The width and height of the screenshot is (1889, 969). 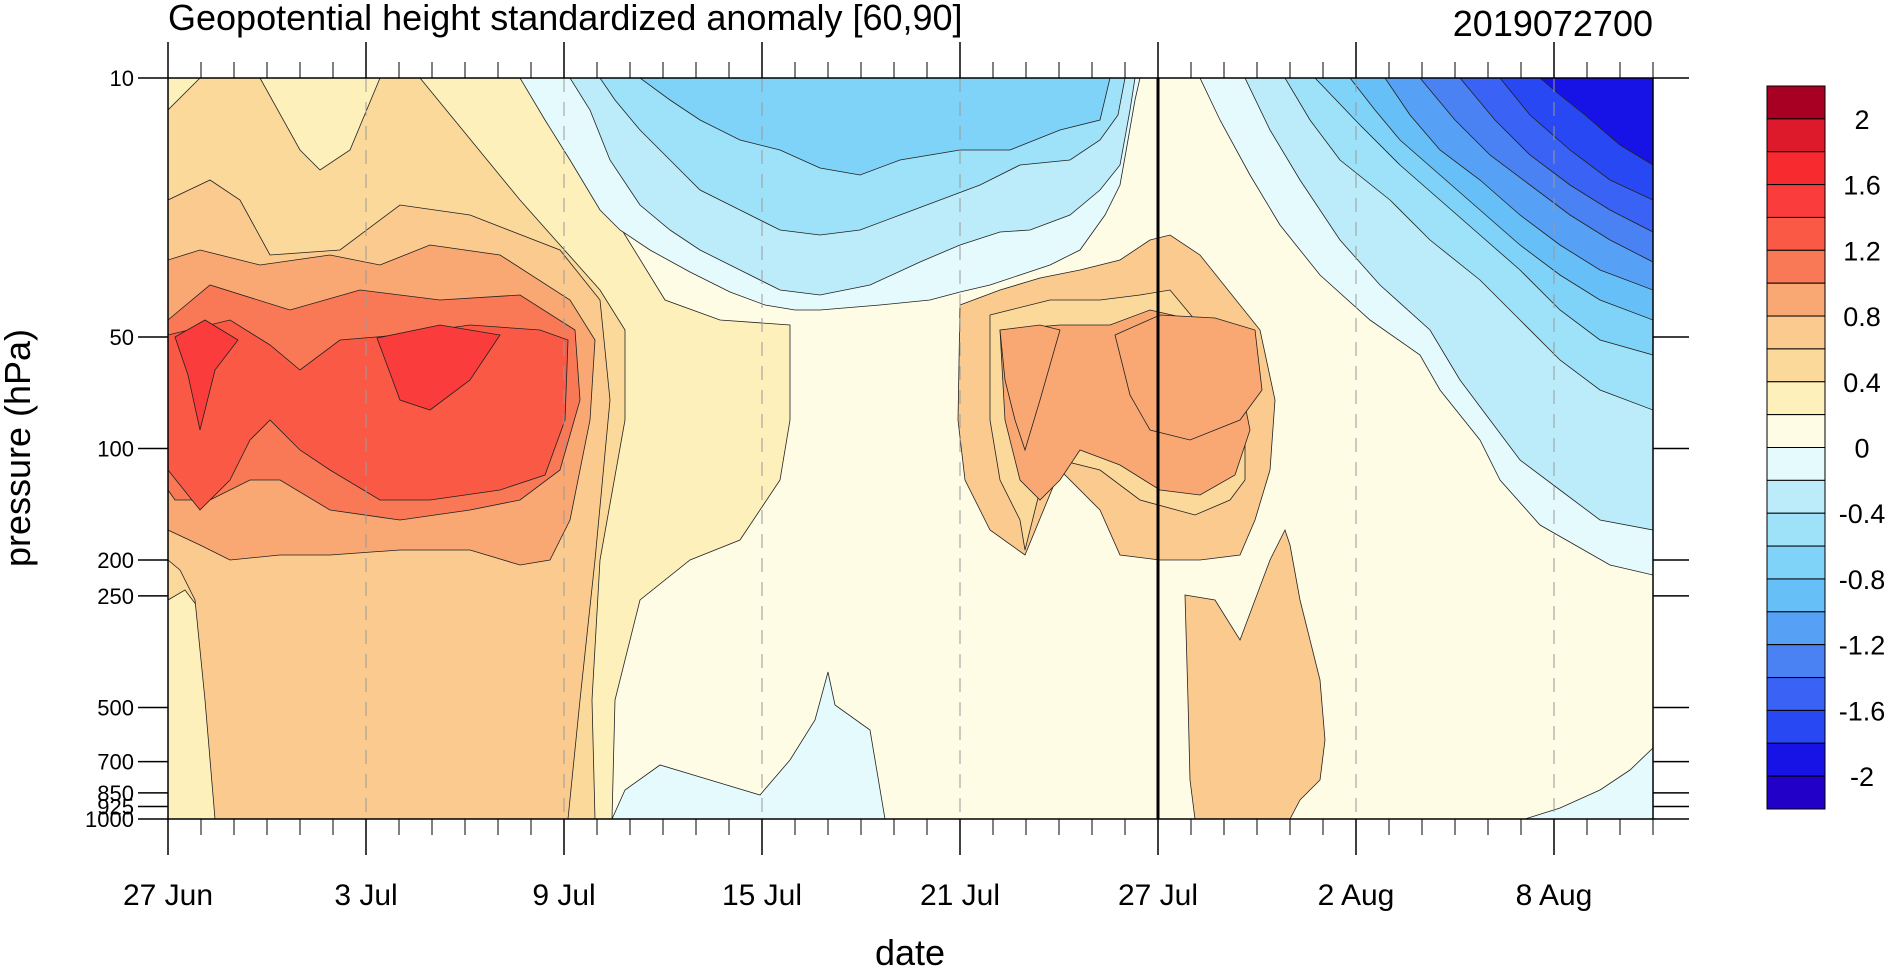 I want to click on x-tick-label: 9 Jul, so click(x=563, y=895).